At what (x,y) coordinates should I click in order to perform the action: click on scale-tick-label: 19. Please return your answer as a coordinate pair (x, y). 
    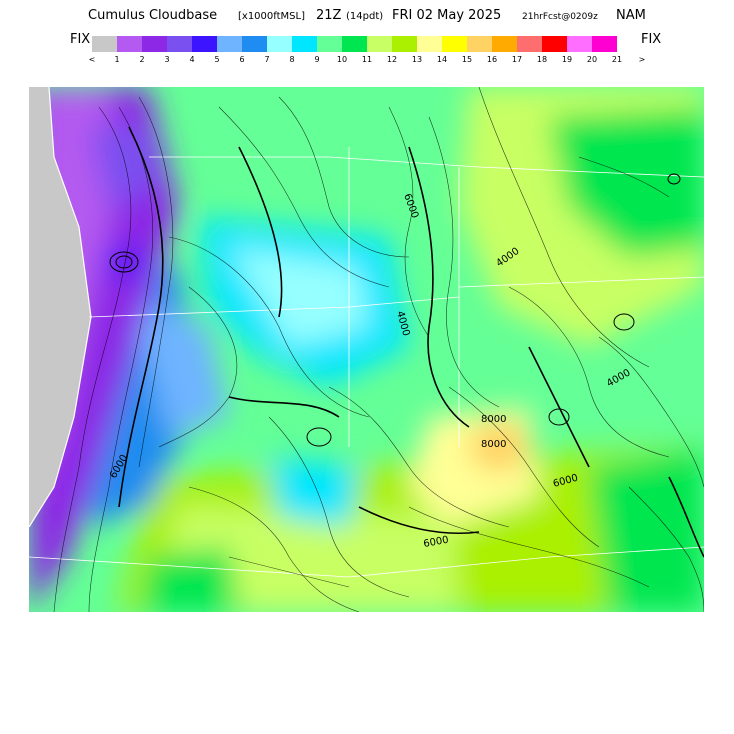
    Looking at the image, I should click on (567, 59).